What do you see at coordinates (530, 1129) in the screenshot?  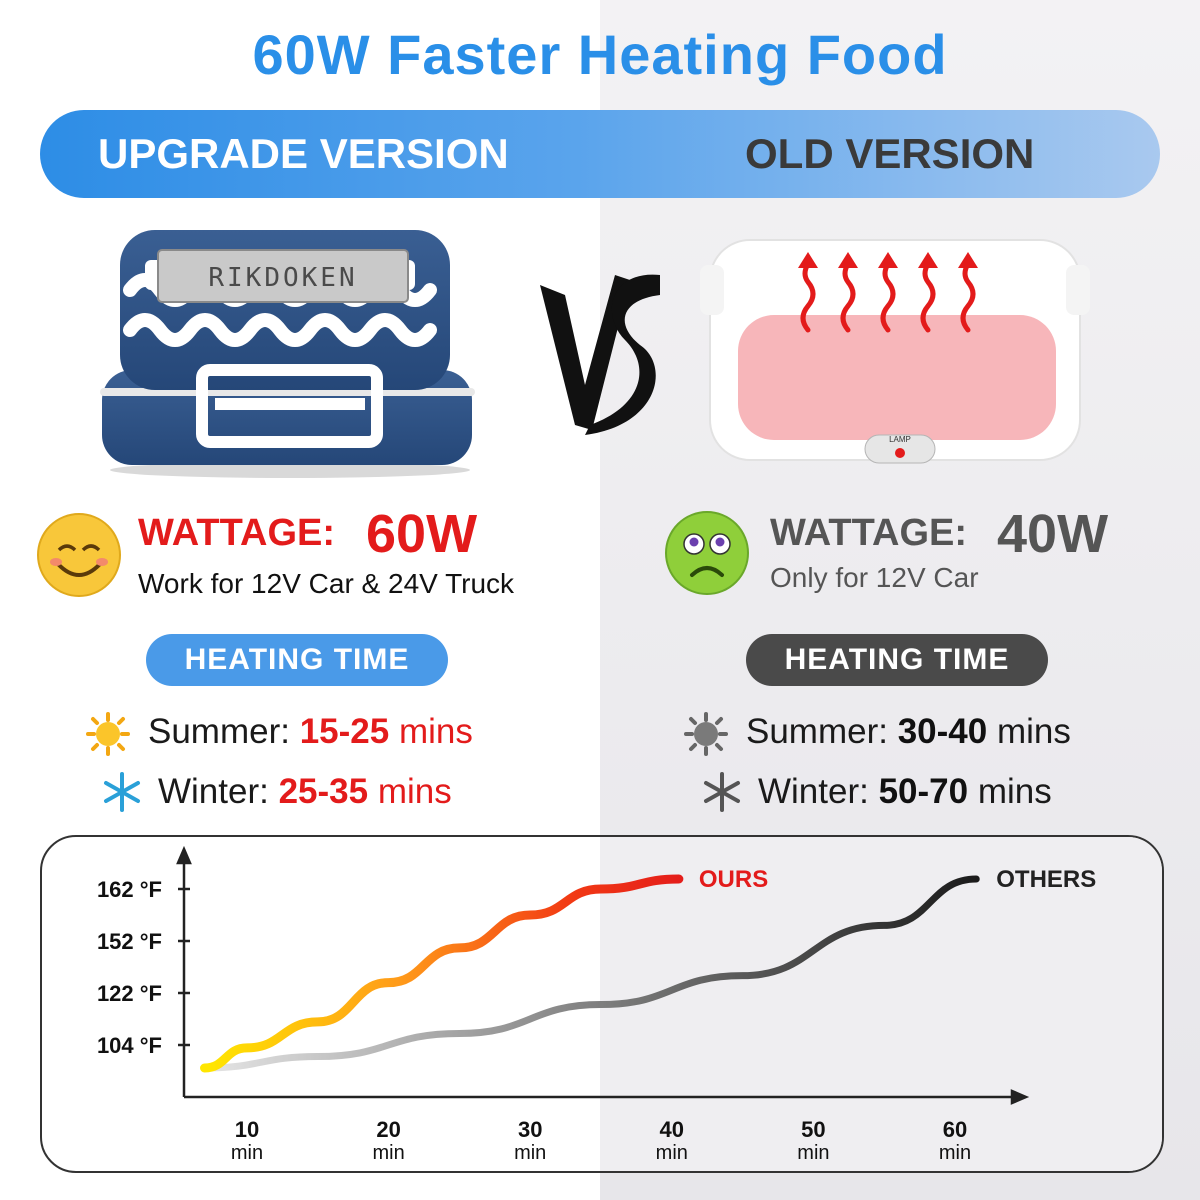 I see `x-tick-label: 30` at bounding box center [530, 1129].